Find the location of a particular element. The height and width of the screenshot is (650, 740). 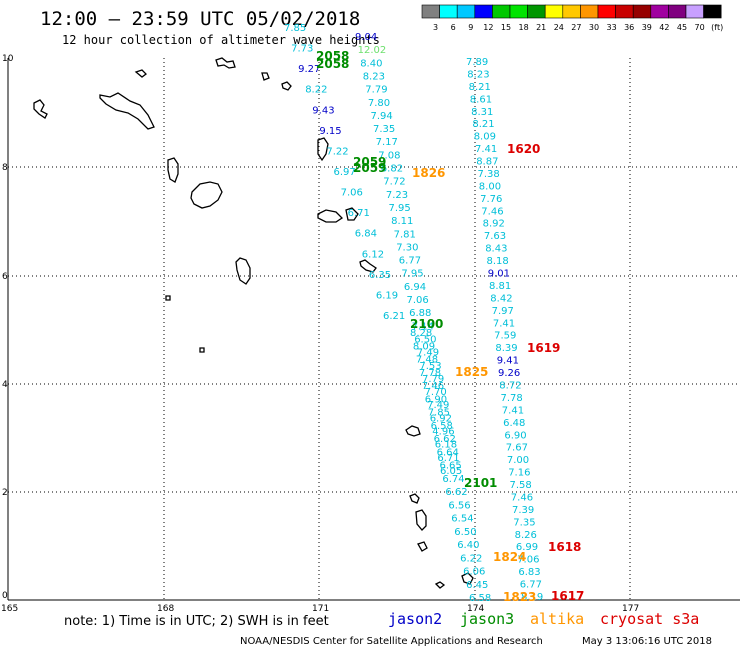

colorbar-label: 3 is located at coordinates (435, 27).